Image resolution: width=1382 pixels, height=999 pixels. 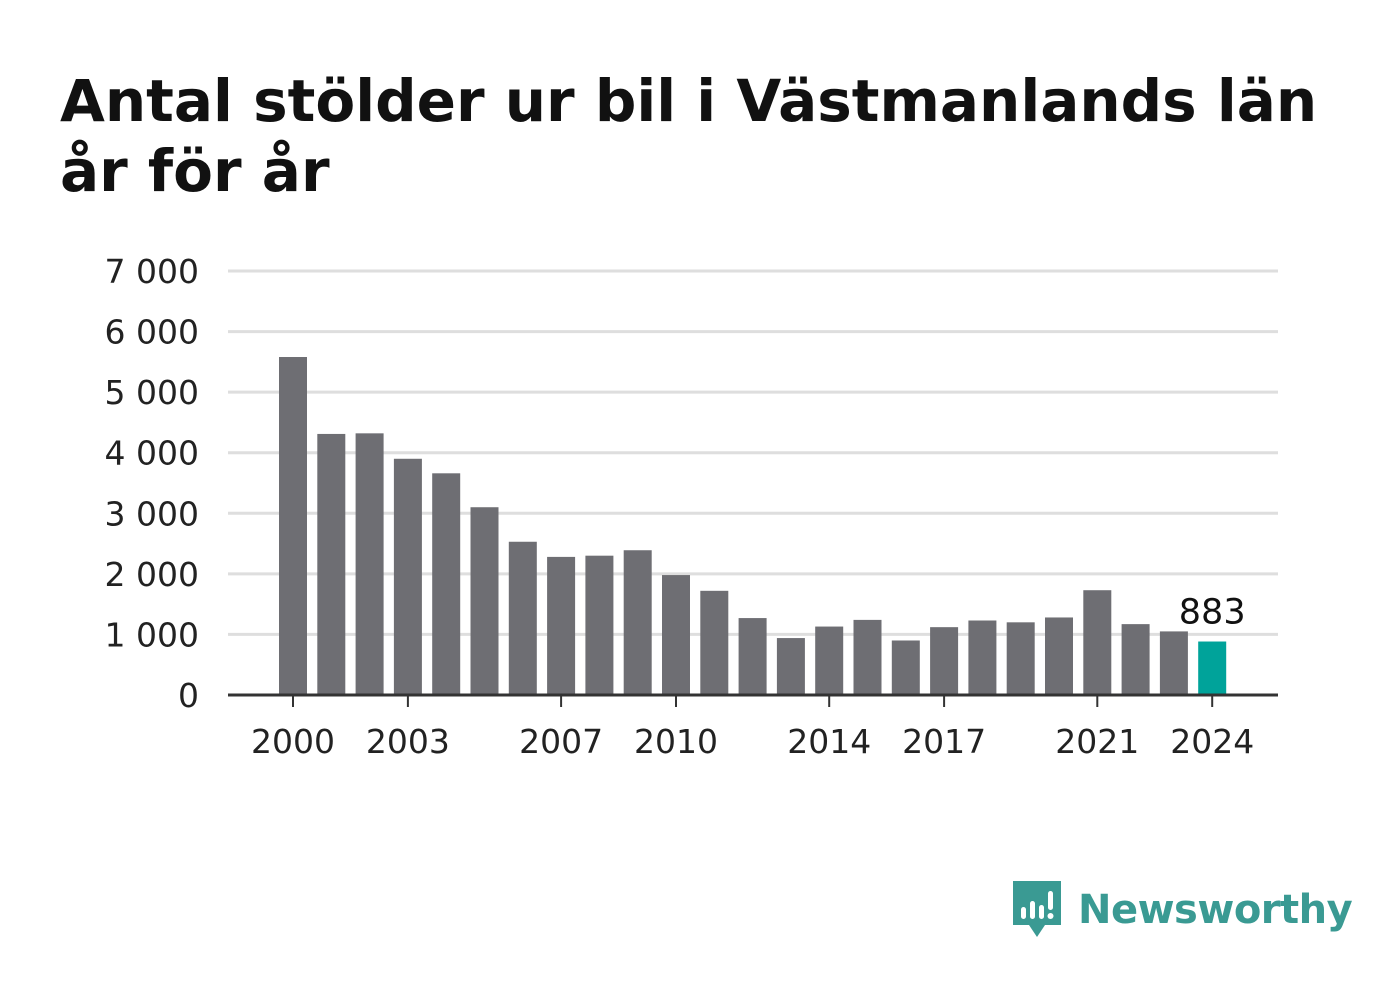 What do you see at coordinates (599, 625) in the screenshot?
I see `bar-2008` at bounding box center [599, 625].